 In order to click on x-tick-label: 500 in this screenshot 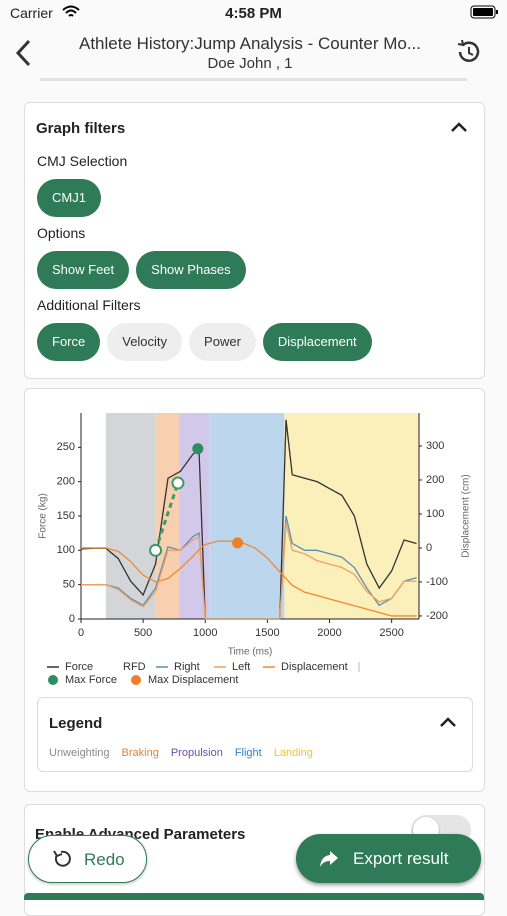, I will do `click(143, 633)`.